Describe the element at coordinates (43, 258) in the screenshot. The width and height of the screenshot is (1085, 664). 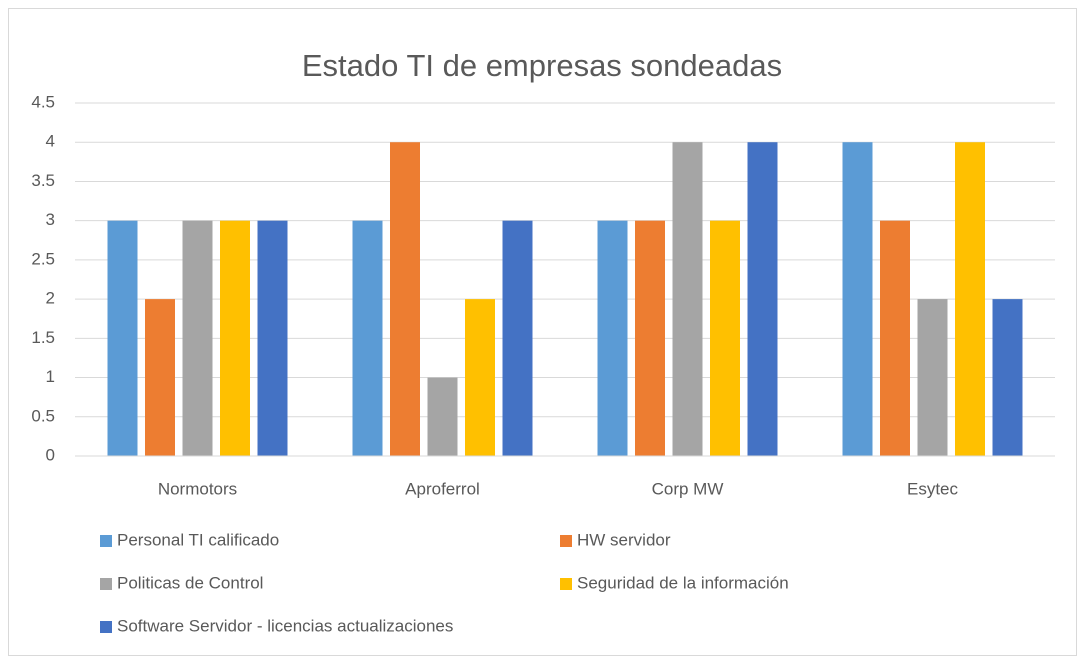
I see `y-tick-label: 2.5` at that location.